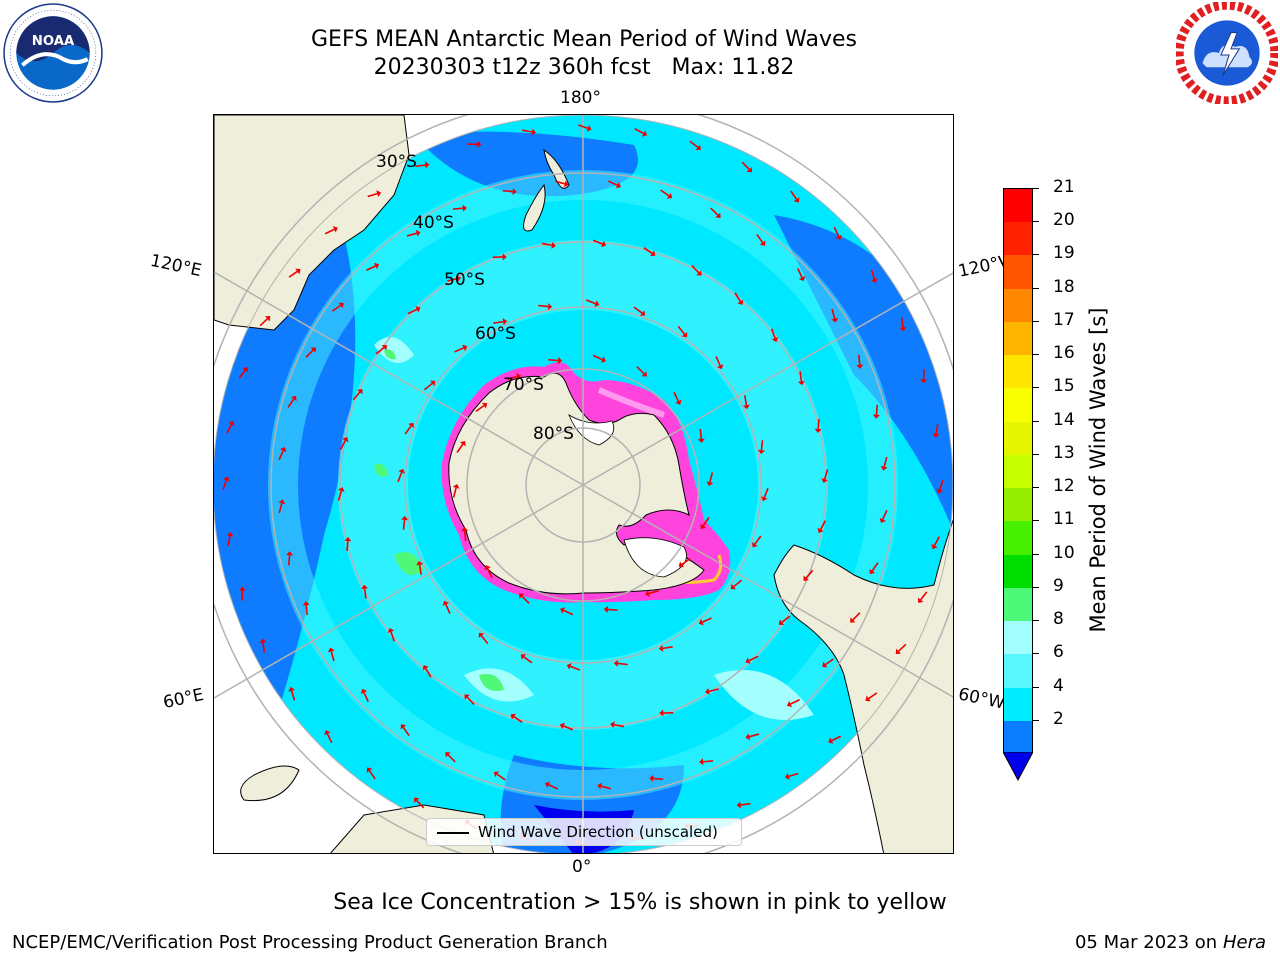 The height and width of the screenshot is (960, 1280). What do you see at coordinates (591, 430) in the screenshot?
I see `ross-ice-shelf` at bounding box center [591, 430].